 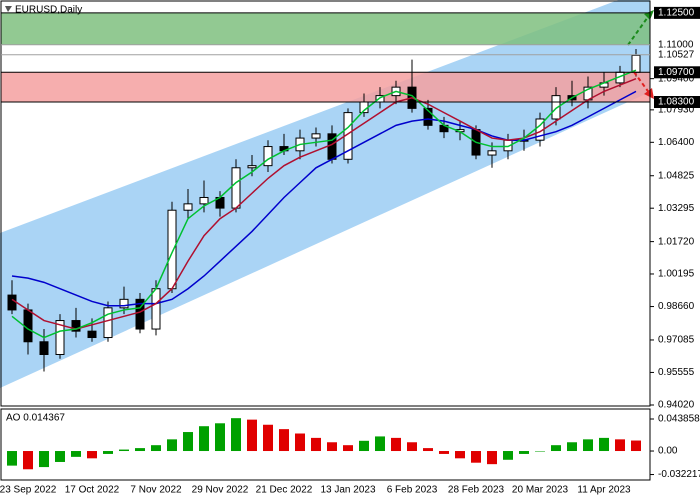 What do you see at coordinates (639, 29) in the screenshot?
I see `target-arrow` at bounding box center [639, 29].